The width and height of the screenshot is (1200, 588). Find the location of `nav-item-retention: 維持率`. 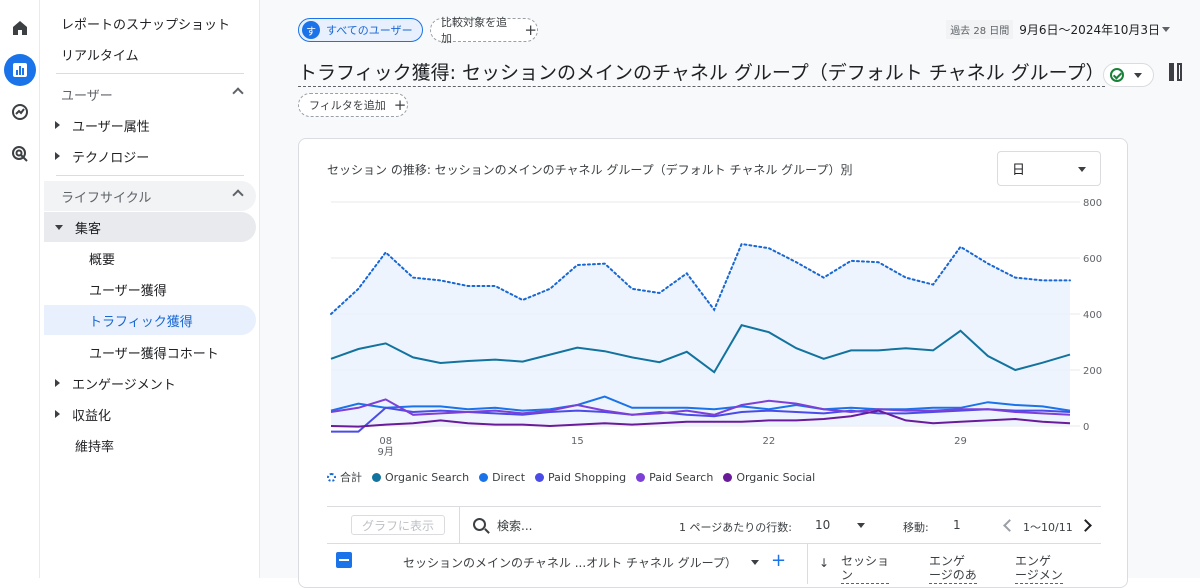

nav-item-retention: 維持率 is located at coordinates (150, 445).